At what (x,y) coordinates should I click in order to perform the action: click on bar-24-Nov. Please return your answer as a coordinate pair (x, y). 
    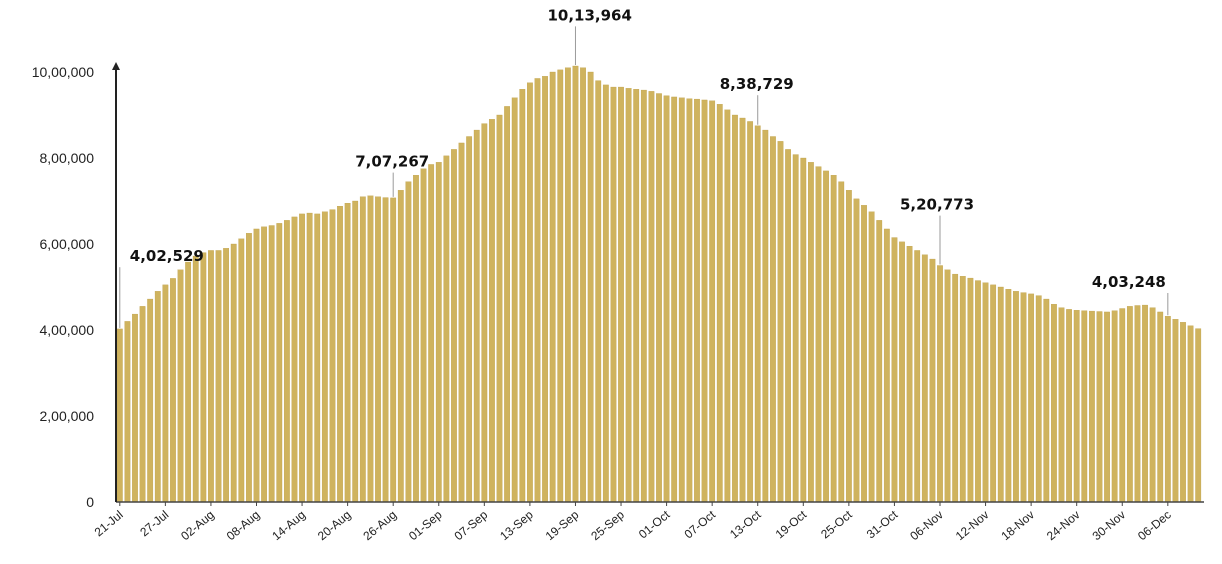
    Looking at the image, I should click on (1076, 406).